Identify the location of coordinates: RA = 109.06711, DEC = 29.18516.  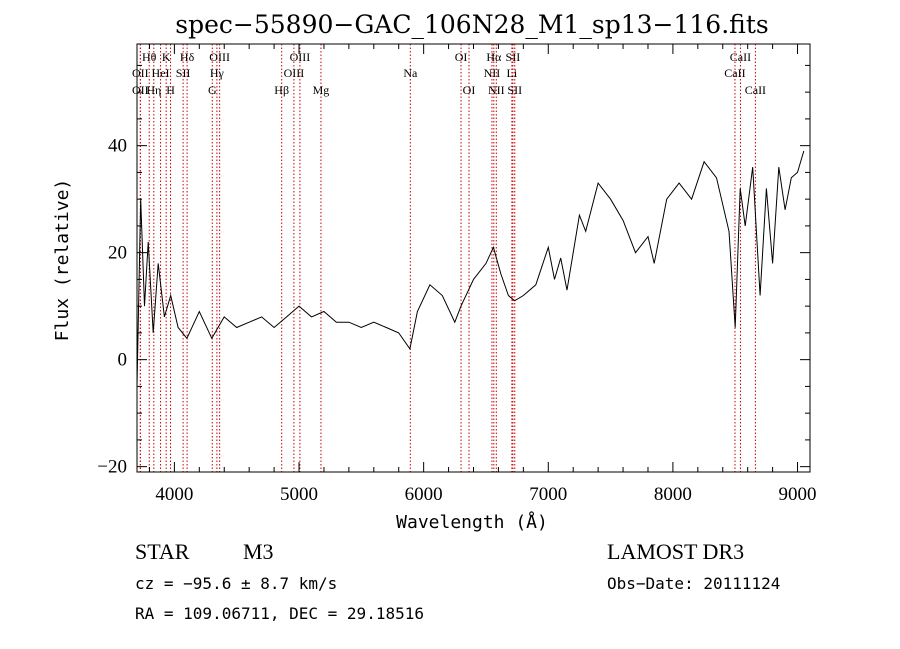
(279, 613).